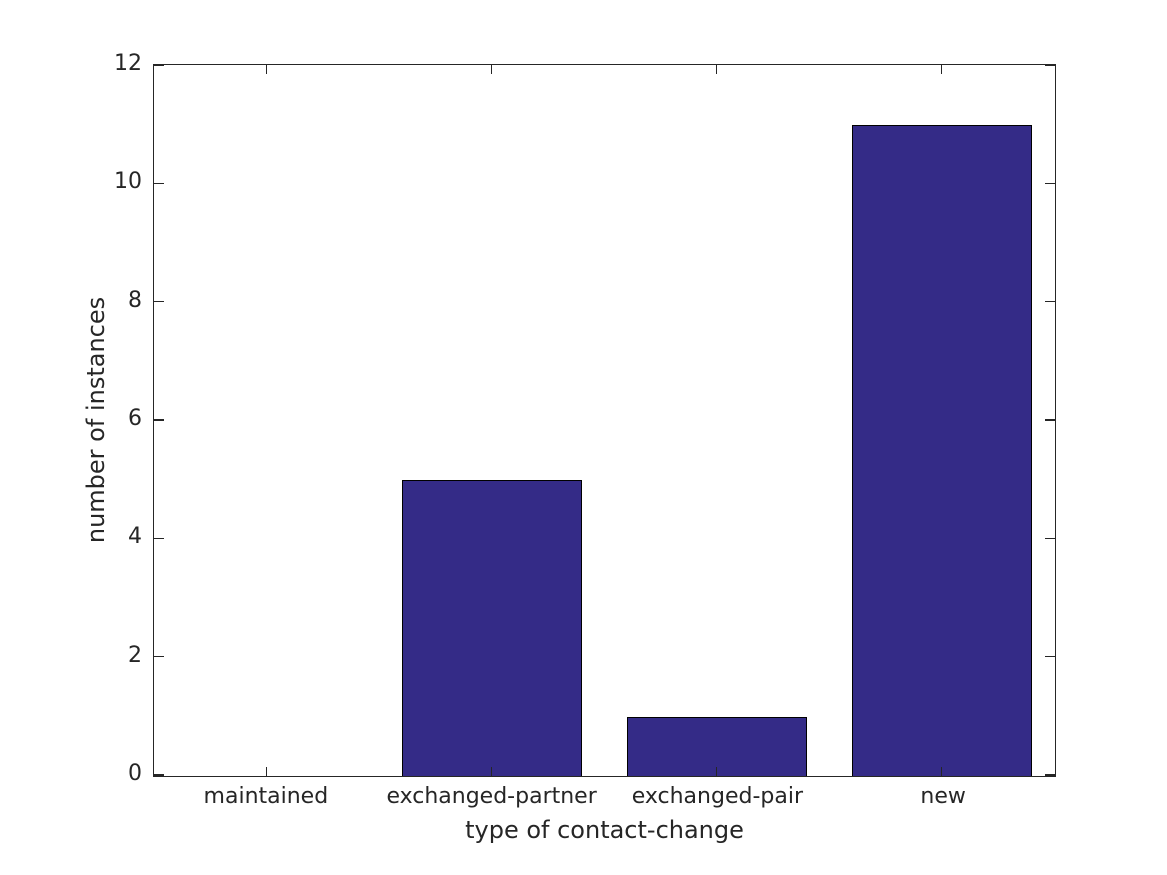 Image resolution: width=1167 pixels, height=875 pixels. I want to click on y-tick-label: 12, so click(128, 63).